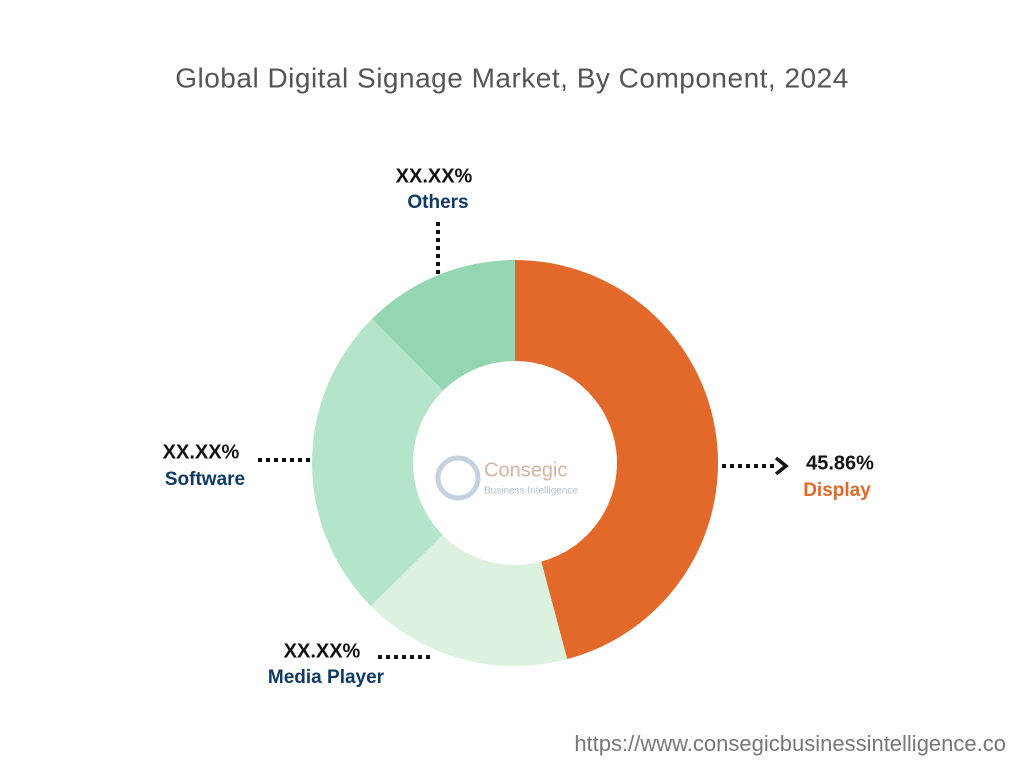 The height and width of the screenshot is (768, 1024). Describe the element at coordinates (531, 491) in the screenshot. I see `watermark-subtitle: Business Intelligence` at that location.